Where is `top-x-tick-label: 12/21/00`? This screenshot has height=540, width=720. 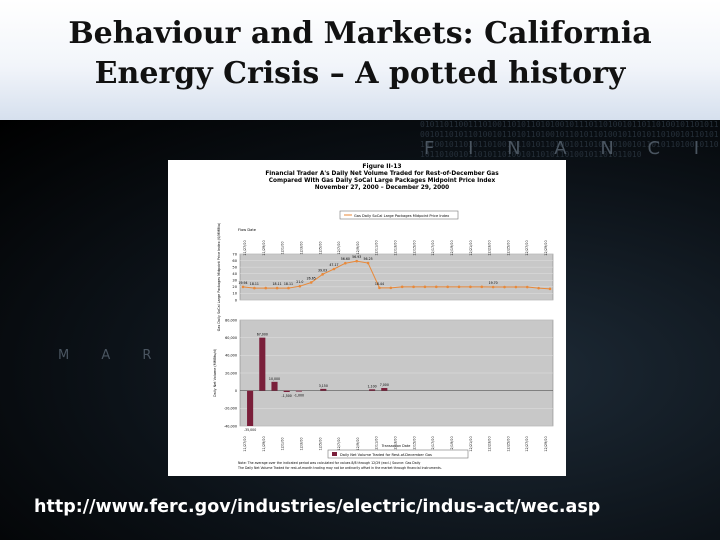 top-x-tick-label: 12/21/00 is located at coordinates (471, 247).